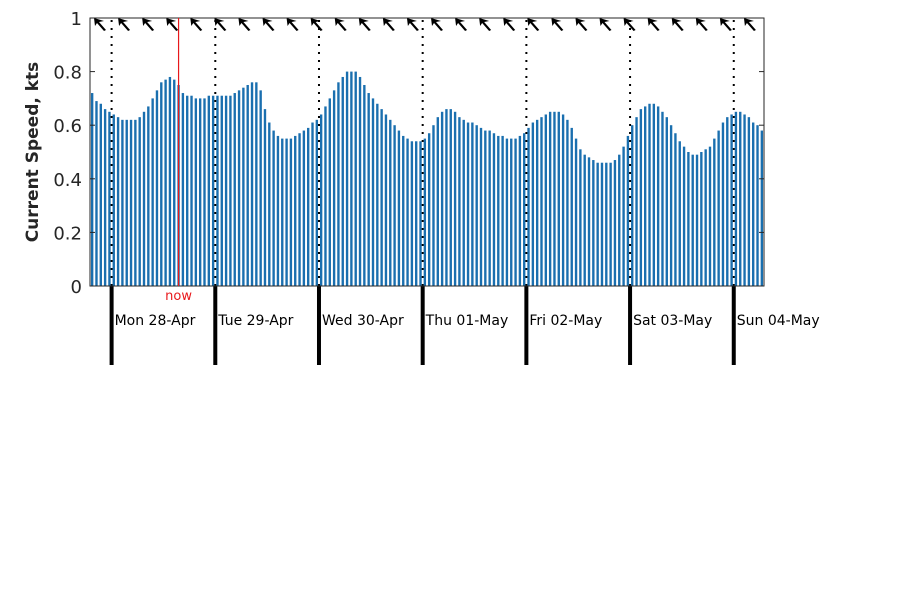 This screenshot has width=900, height=600. I want to click on day-label: Mon 28-Apr, so click(155, 321).